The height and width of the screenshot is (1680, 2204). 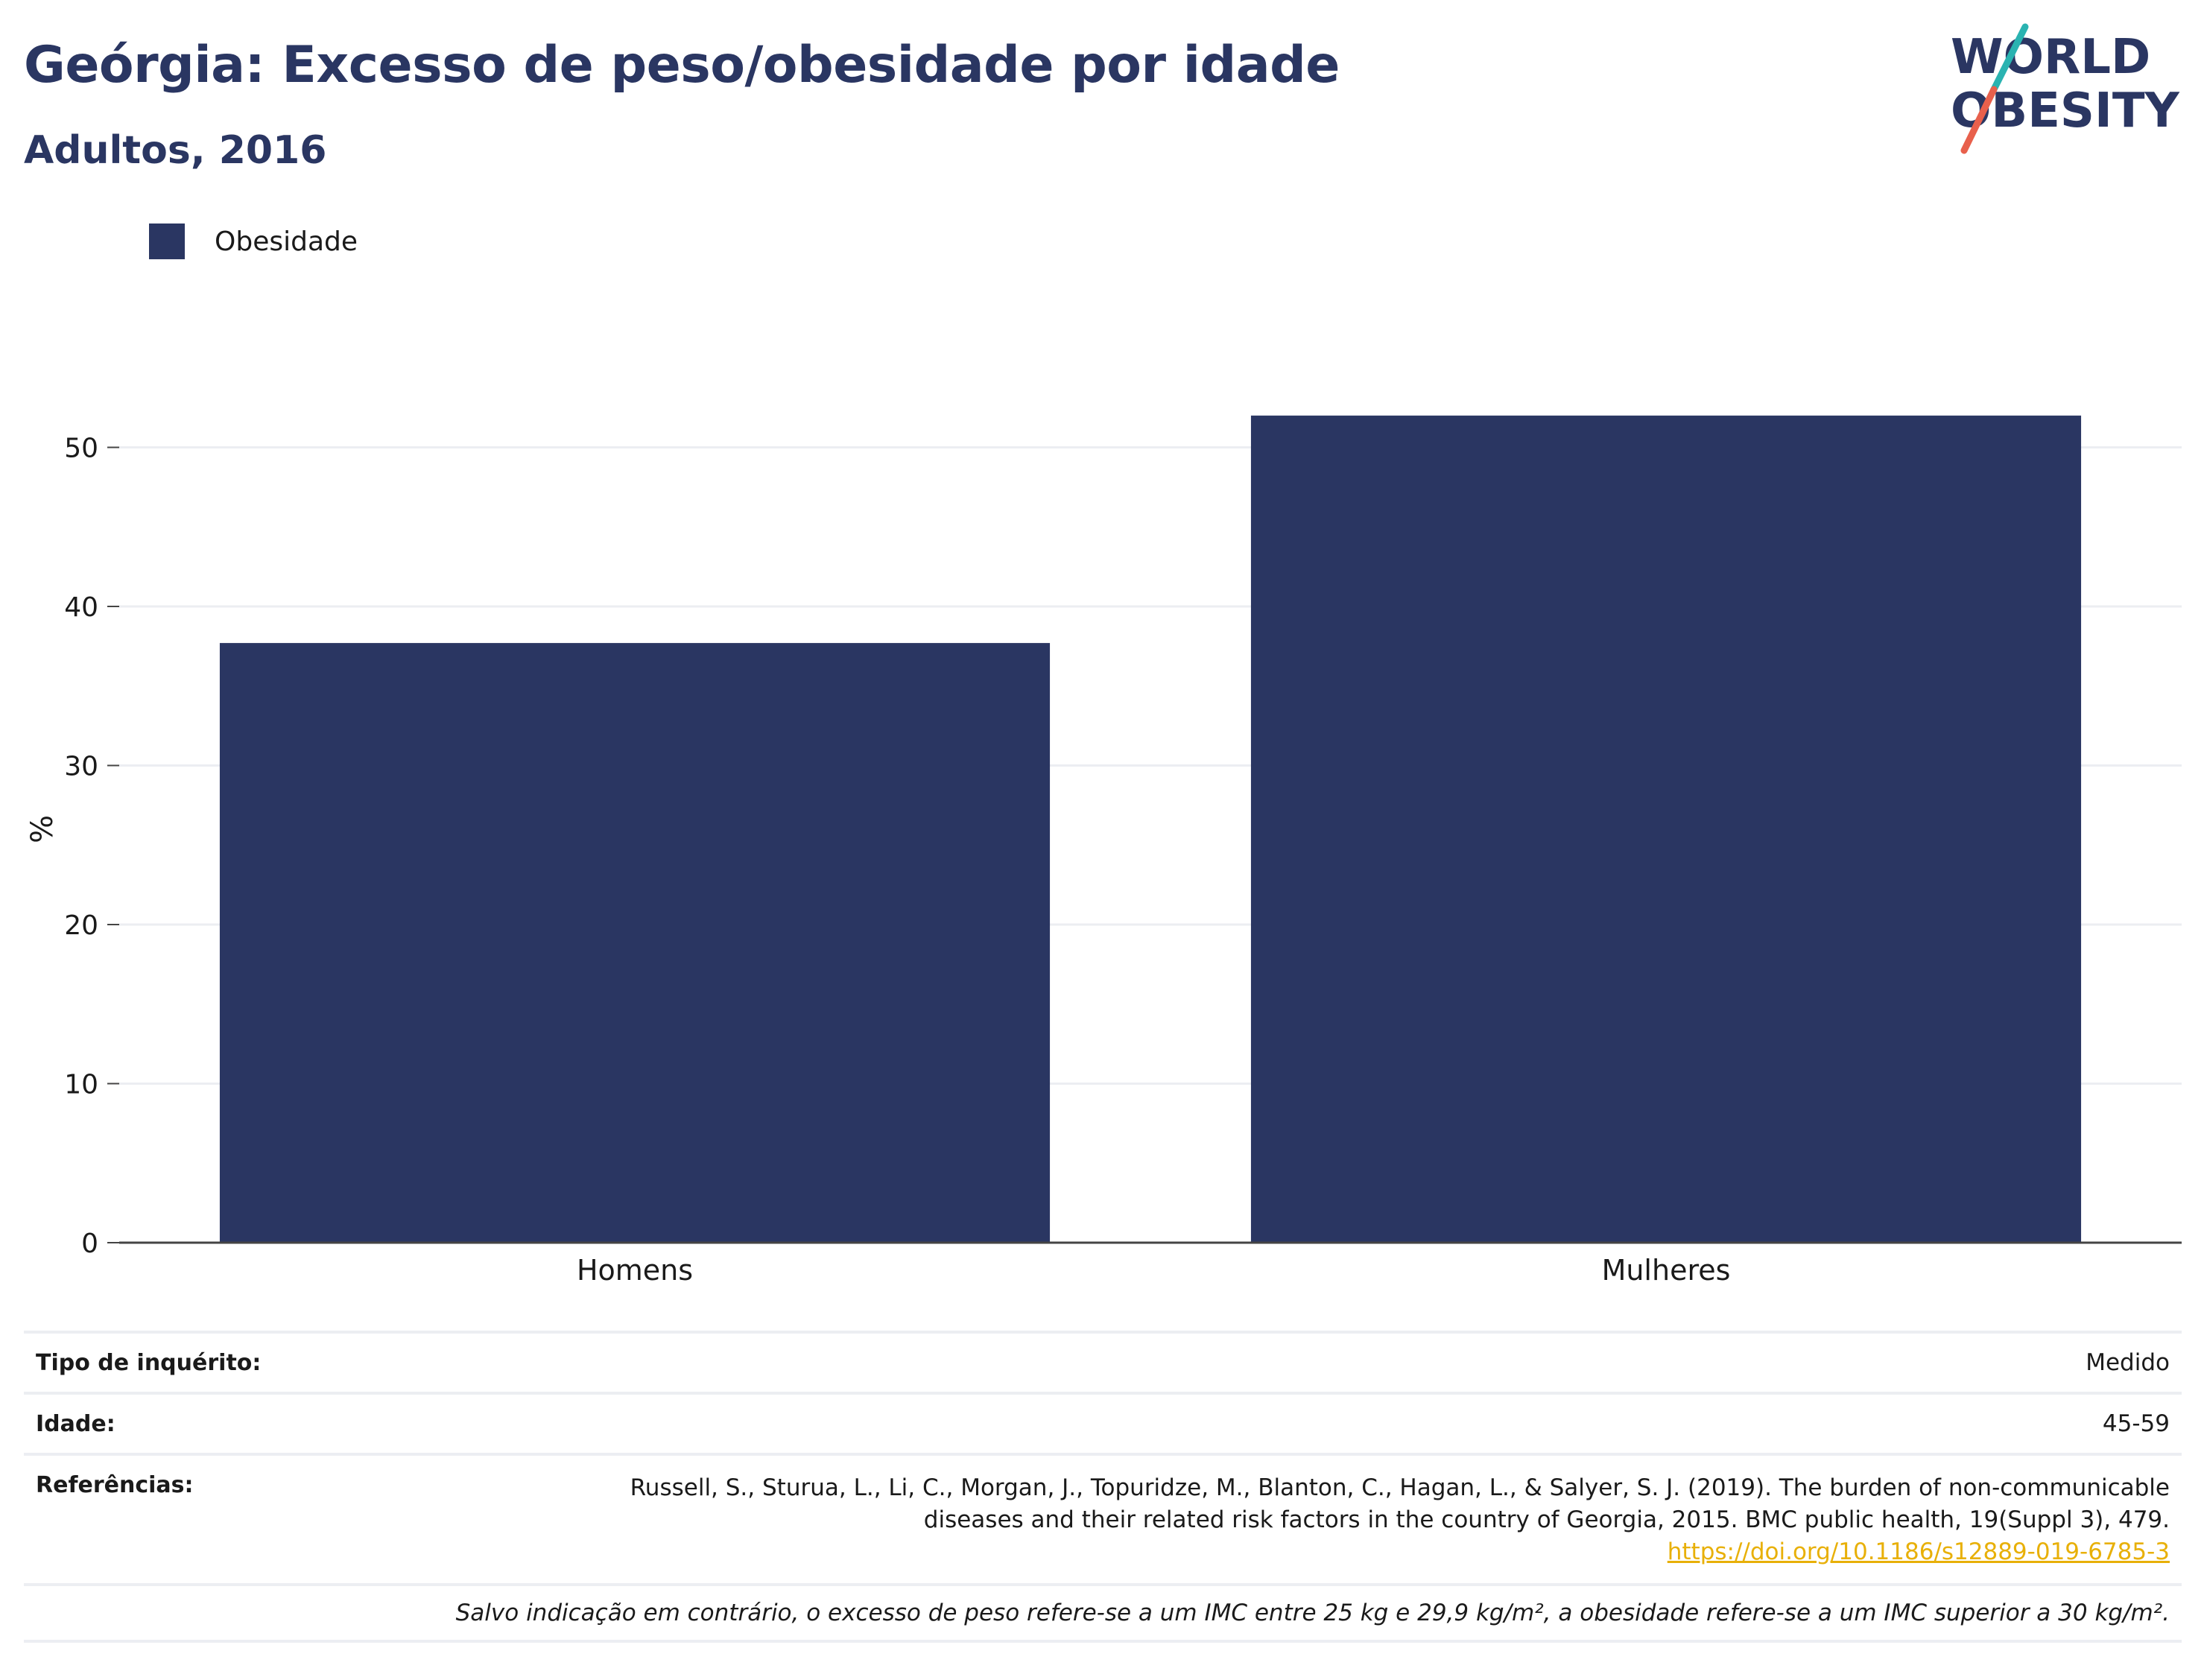 What do you see at coordinates (81, 925) in the screenshot?
I see `y-tick-label-20: 20` at bounding box center [81, 925].